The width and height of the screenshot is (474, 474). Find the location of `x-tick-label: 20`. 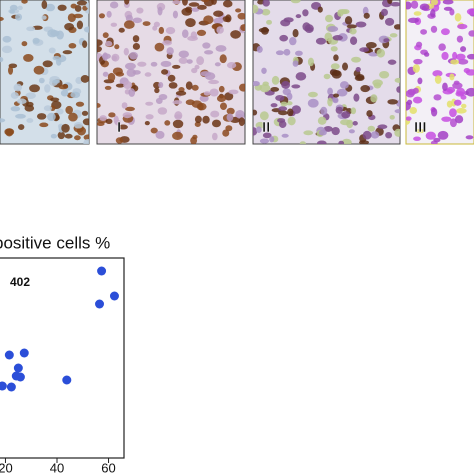

x-tick-label: 20 is located at coordinates (6, 467).